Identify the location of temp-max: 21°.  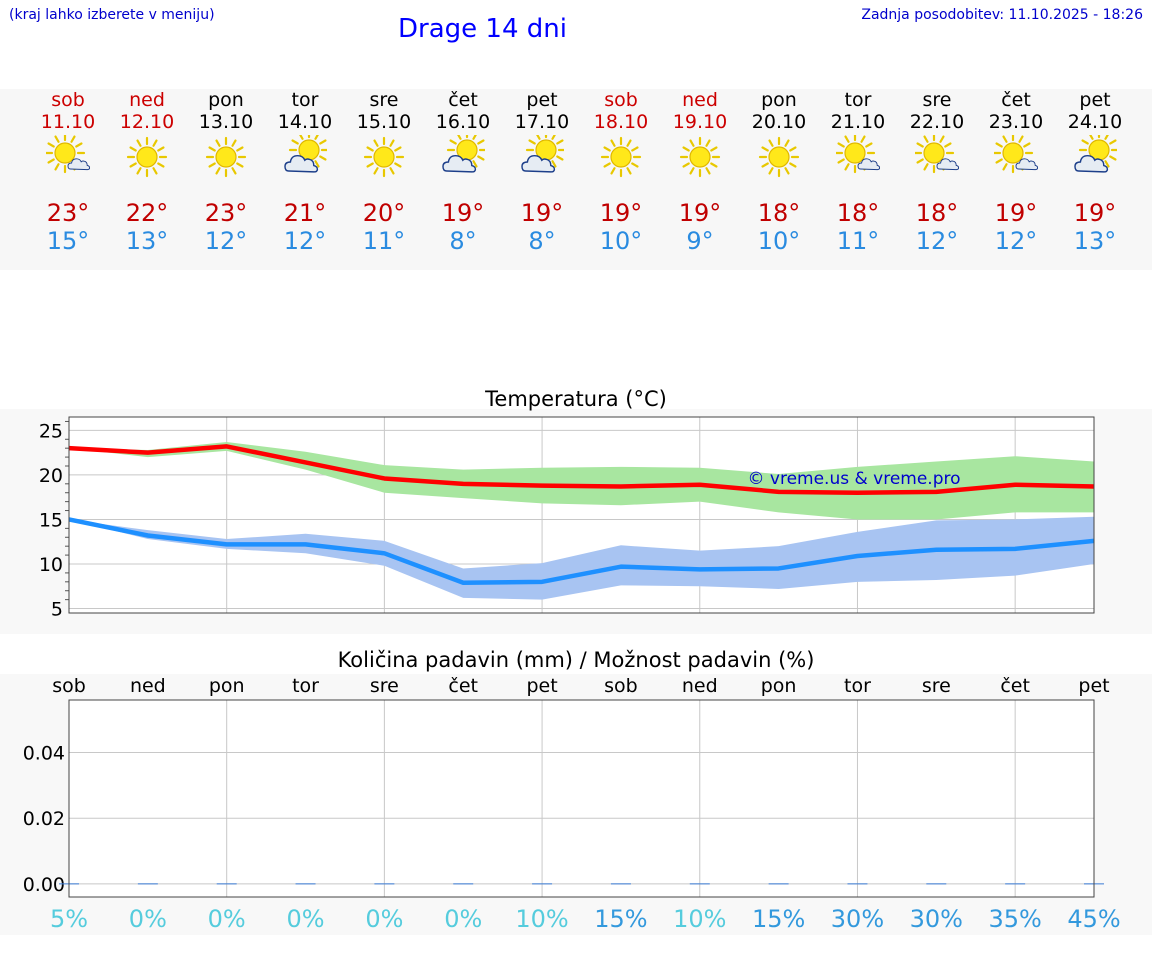
(305, 213).